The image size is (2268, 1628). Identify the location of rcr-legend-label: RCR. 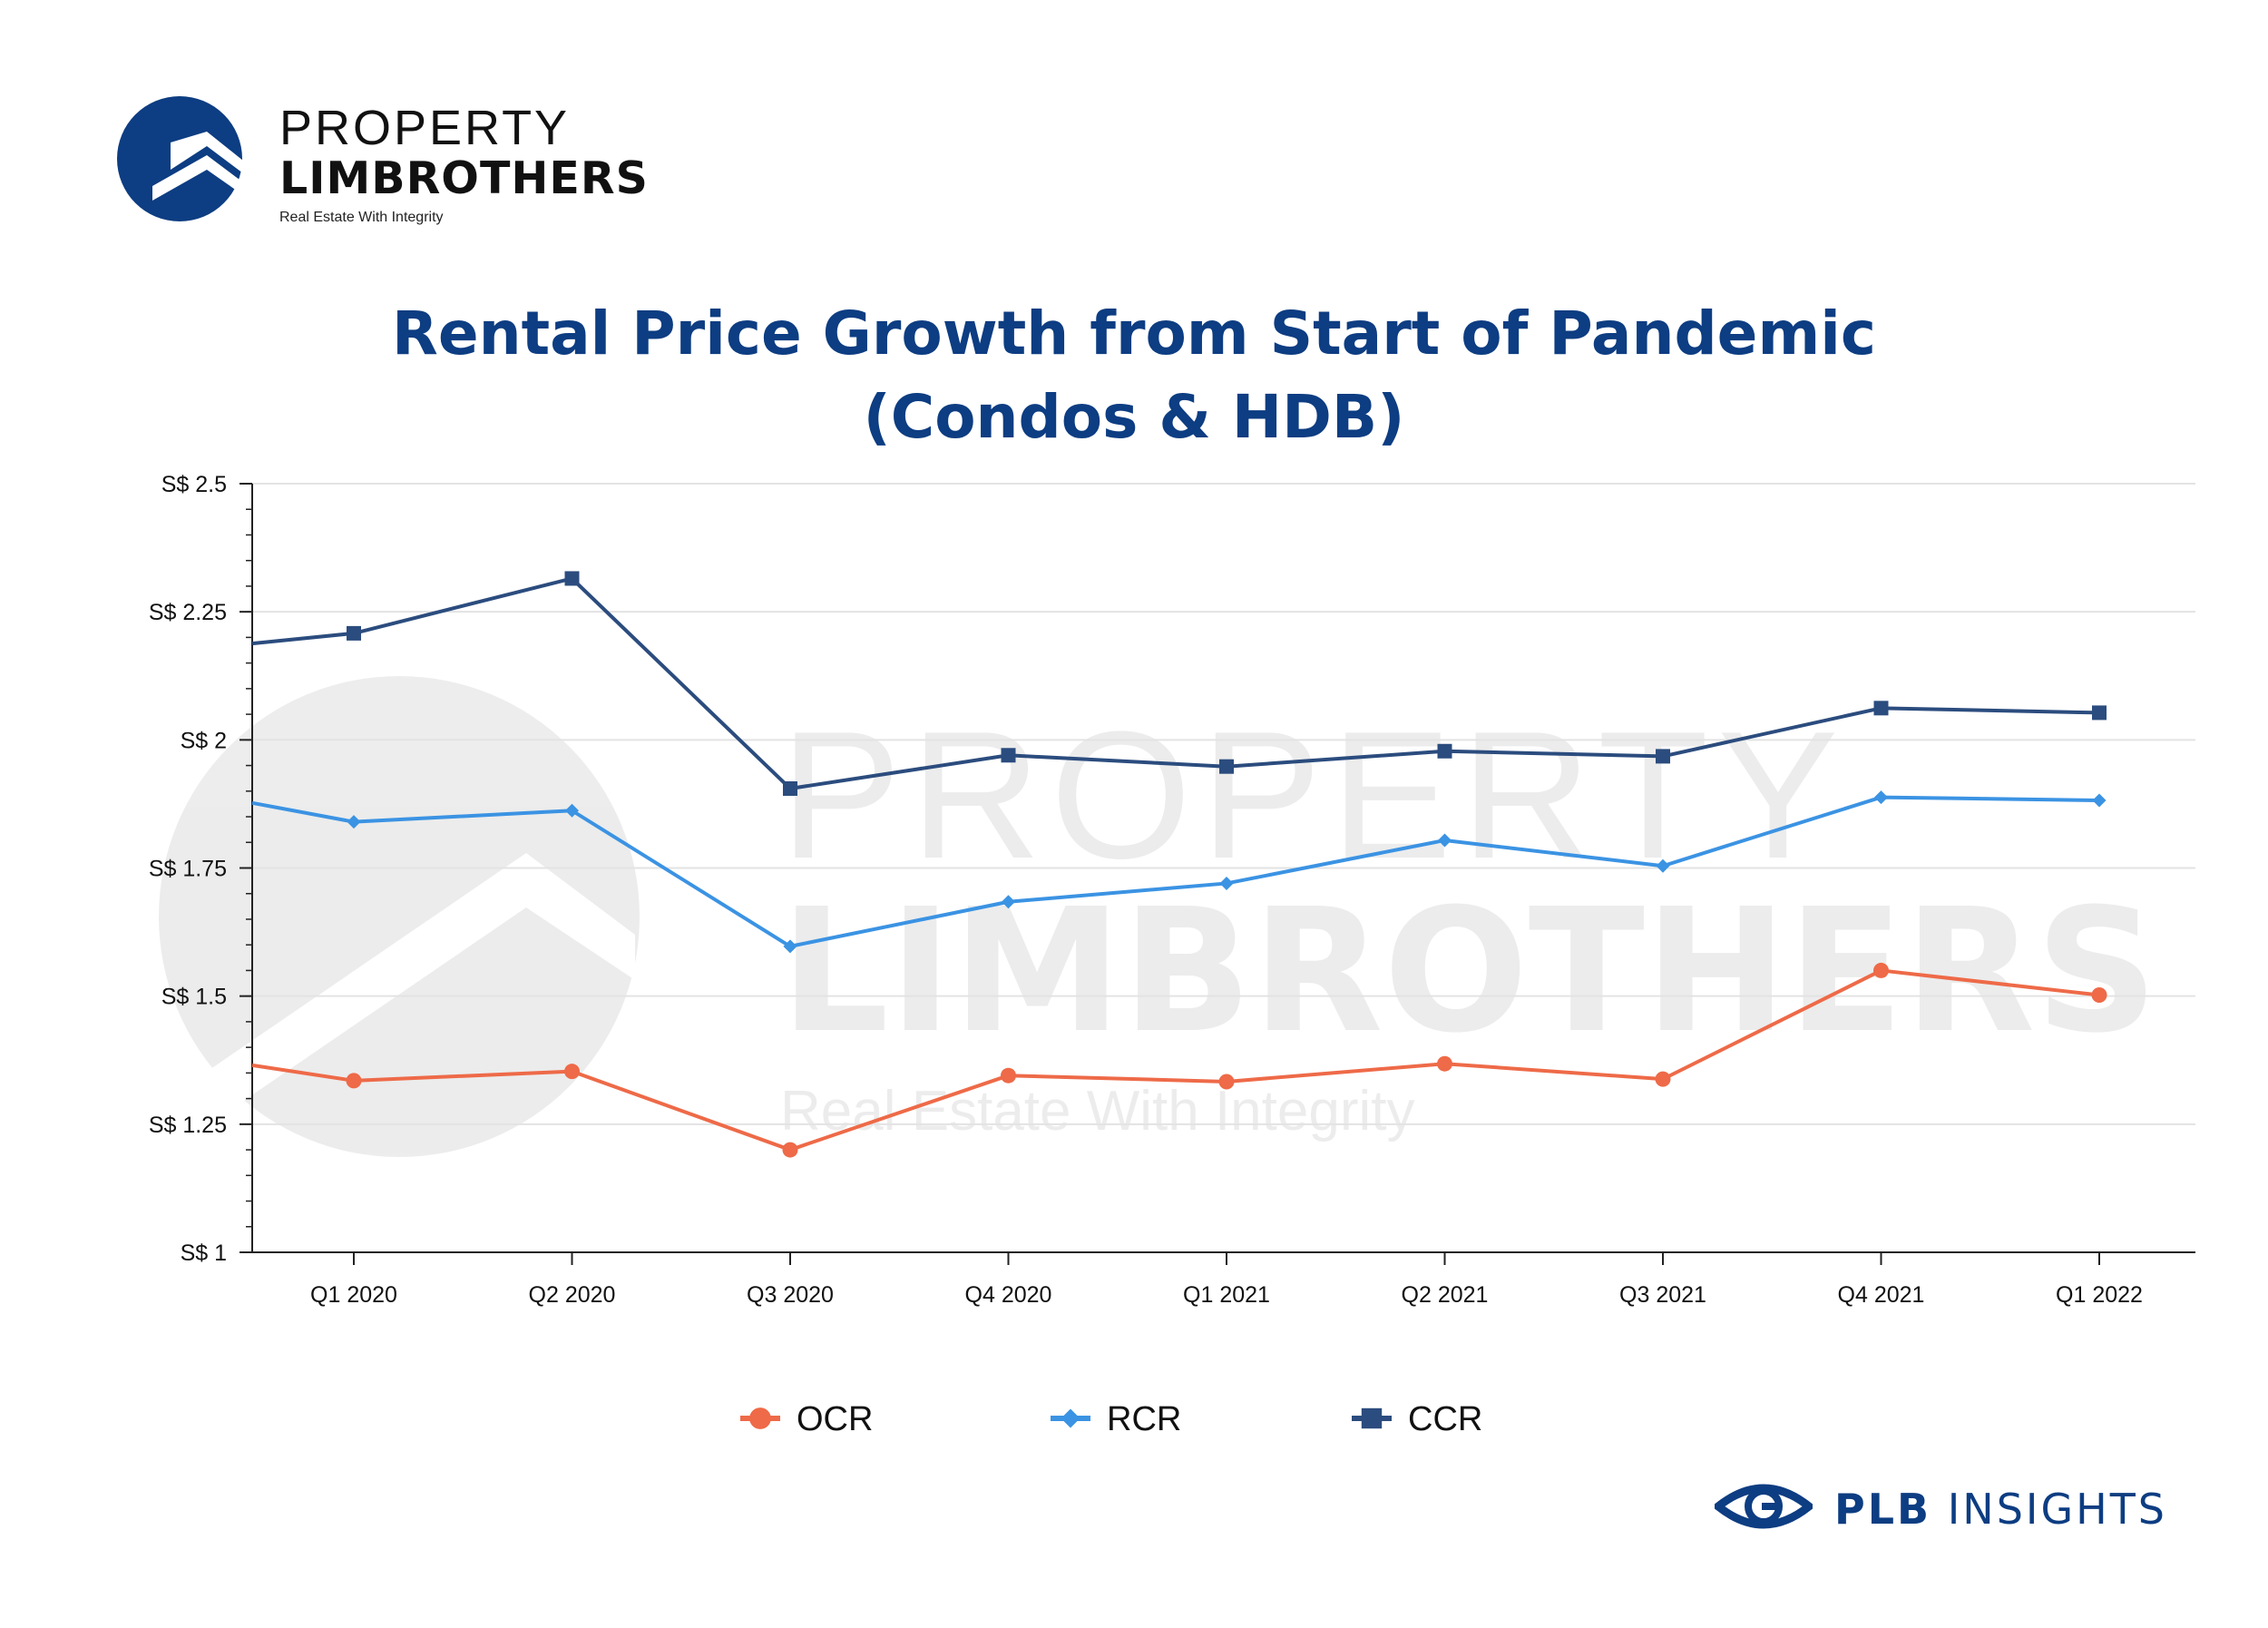
(1144, 1419).